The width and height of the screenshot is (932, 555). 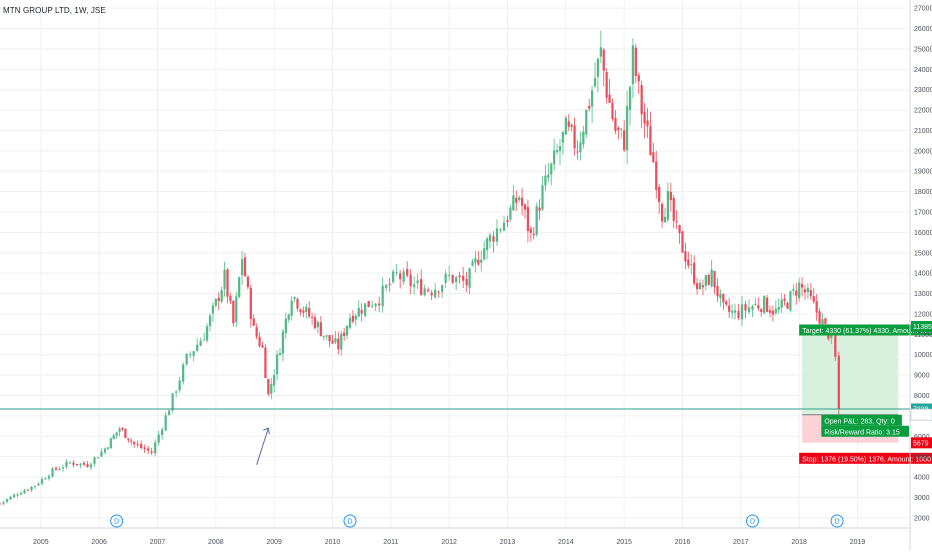 What do you see at coordinates (923, 29) in the screenshot?
I see `y-tick-label: 26000` at bounding box center [923, 29].